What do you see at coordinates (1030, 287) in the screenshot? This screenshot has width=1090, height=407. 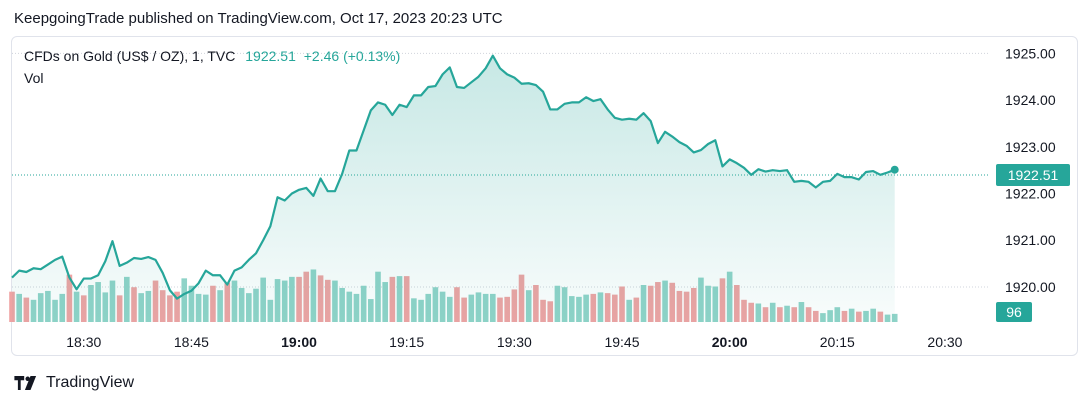 I see `y-tick-label: 1920.00` at bounding box center [1030, 287].